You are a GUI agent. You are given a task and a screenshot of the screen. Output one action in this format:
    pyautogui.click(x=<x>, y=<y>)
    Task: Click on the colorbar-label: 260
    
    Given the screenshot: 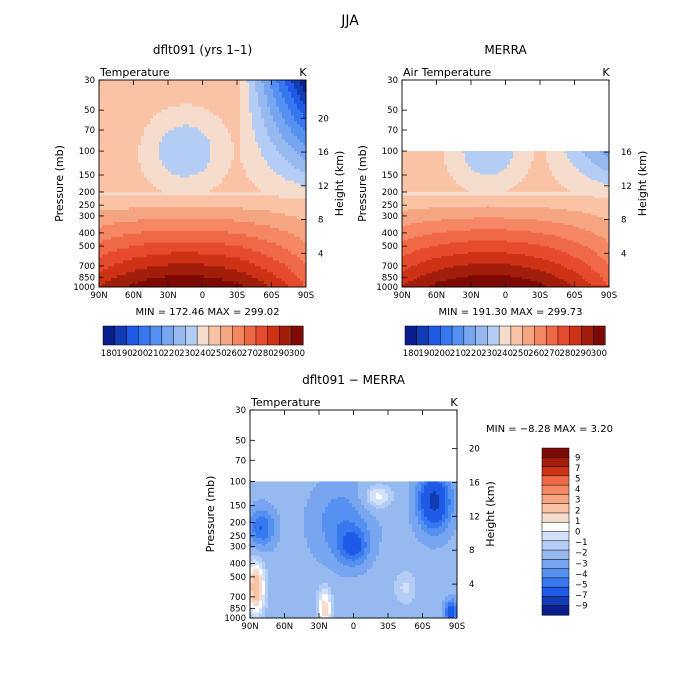 What is the action you would take?
    pyautogui.click(x=536, y=354)
    